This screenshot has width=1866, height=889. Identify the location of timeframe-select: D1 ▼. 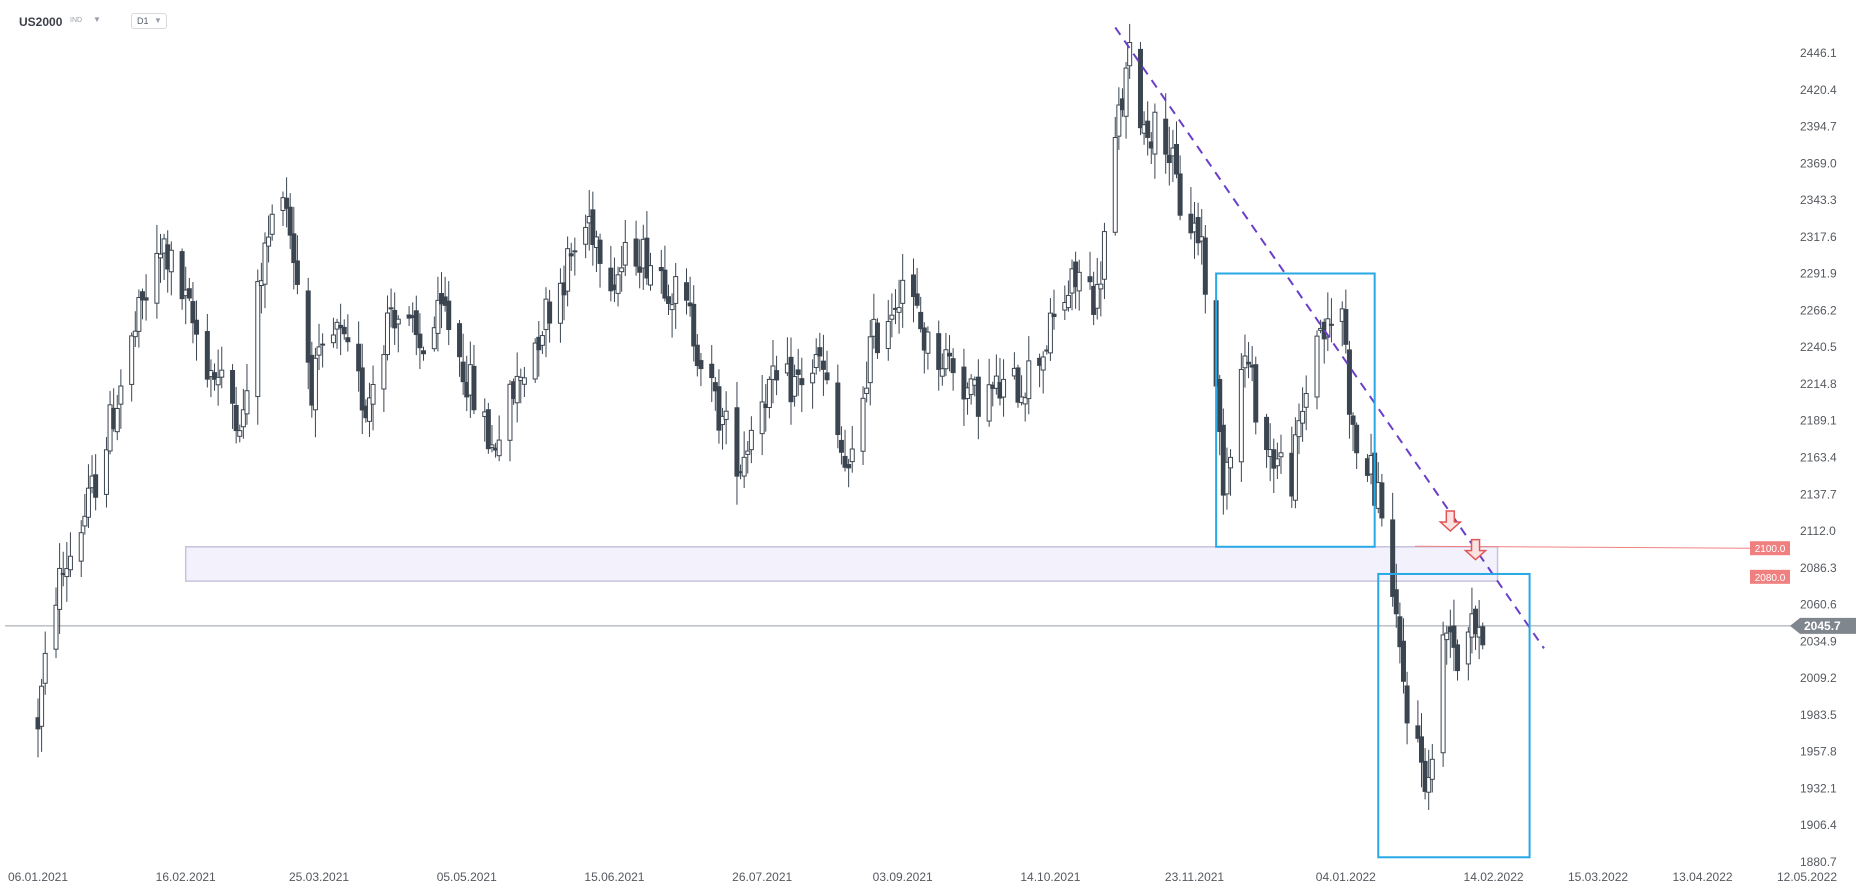
(149, 21).